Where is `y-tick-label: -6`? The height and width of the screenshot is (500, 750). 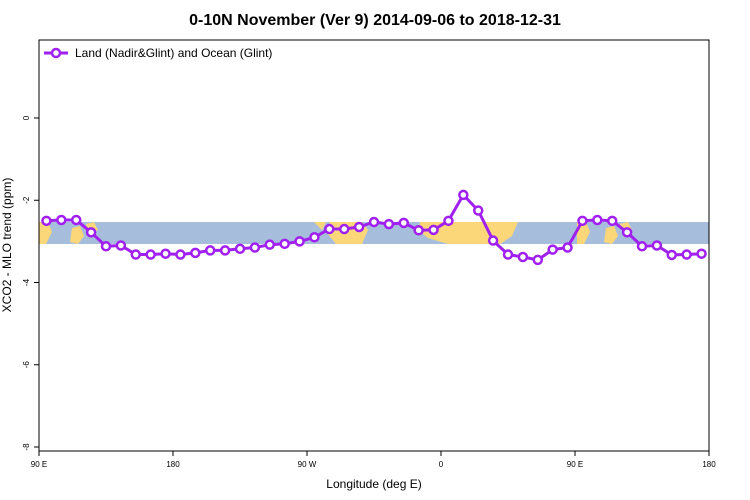
y-tick-label: -6 is located at coordinates (26, 365).